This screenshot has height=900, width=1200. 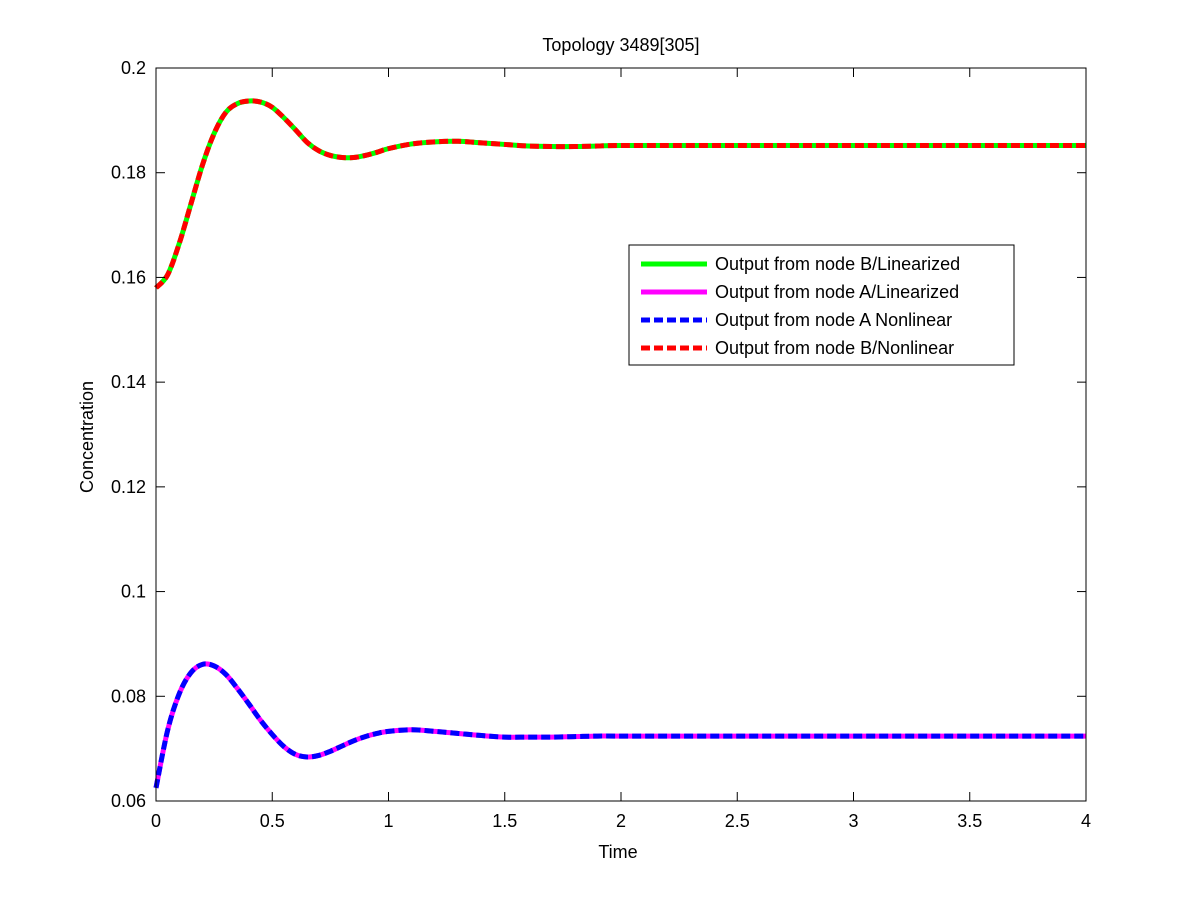 What do you see at coordinates (128, 173) in the screenshot?
I see `y-tick-label: 0.18` at bounding box center [128, 173].